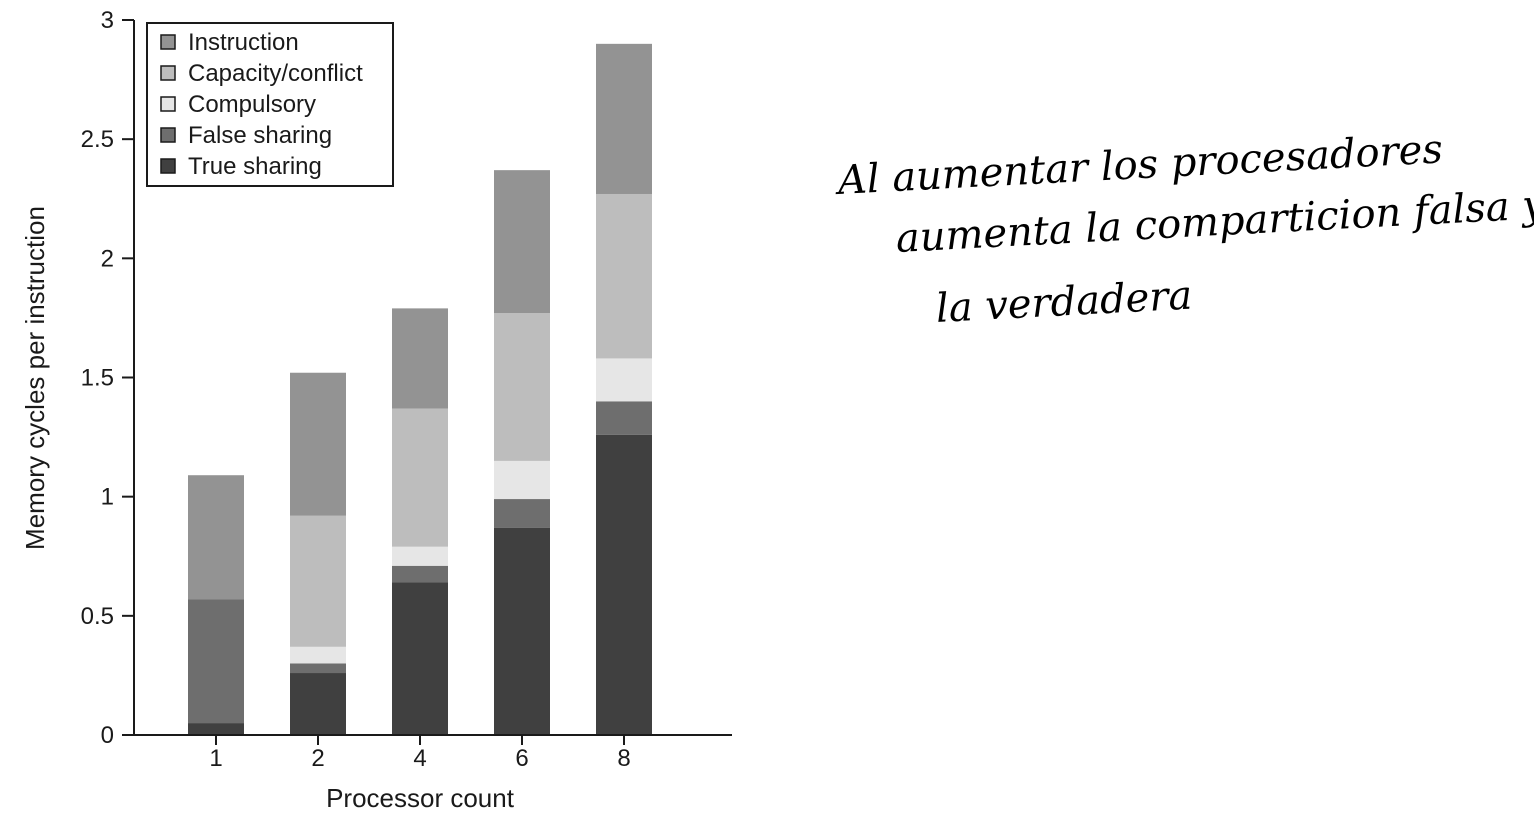 This screenshot has width=1534, height=821. Describe the element at coordinates (168, 73) in the screenshot. I see `legend-swatch-capacity-conflict` at that location.